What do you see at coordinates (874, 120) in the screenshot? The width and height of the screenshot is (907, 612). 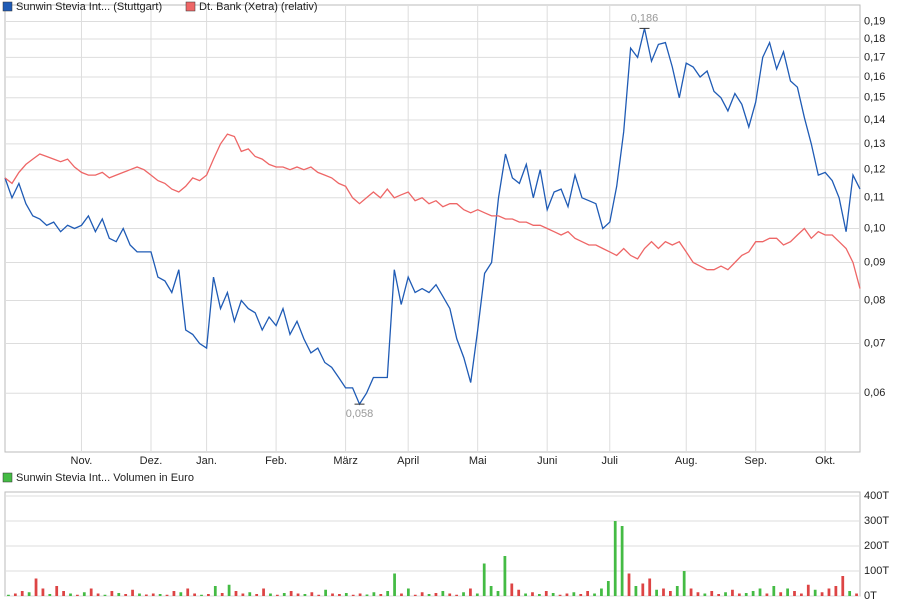 I see `y-tick-label: 0,14` at bounding box center [874, 120].